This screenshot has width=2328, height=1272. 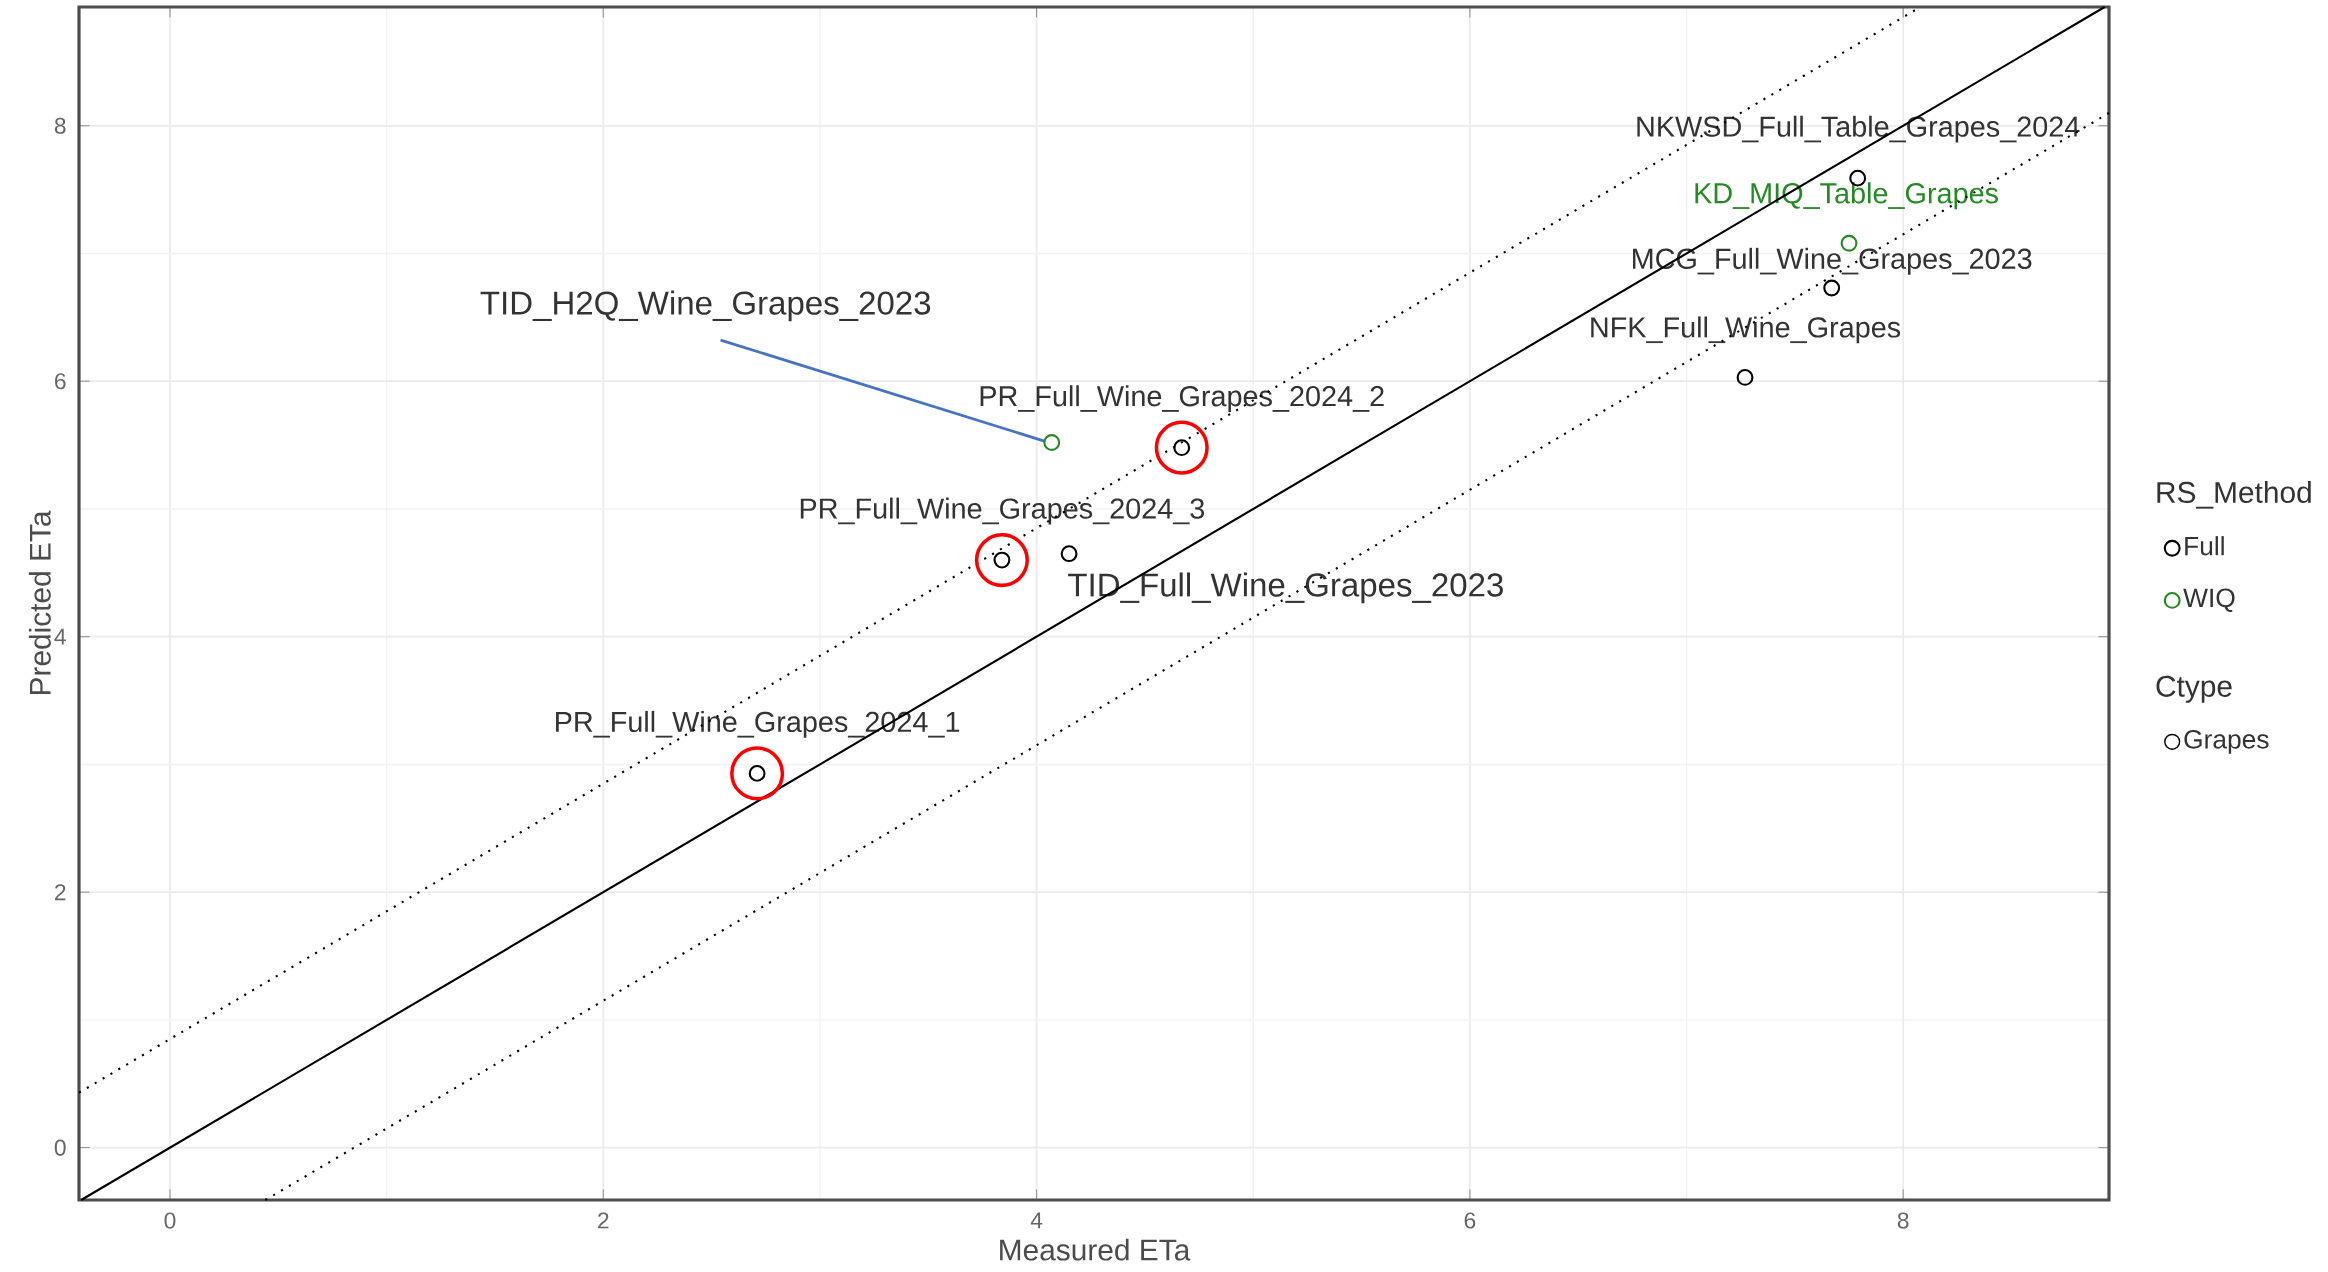 I want to click on y-axis-title: Predicted ETa, so click(x=39, y=602).